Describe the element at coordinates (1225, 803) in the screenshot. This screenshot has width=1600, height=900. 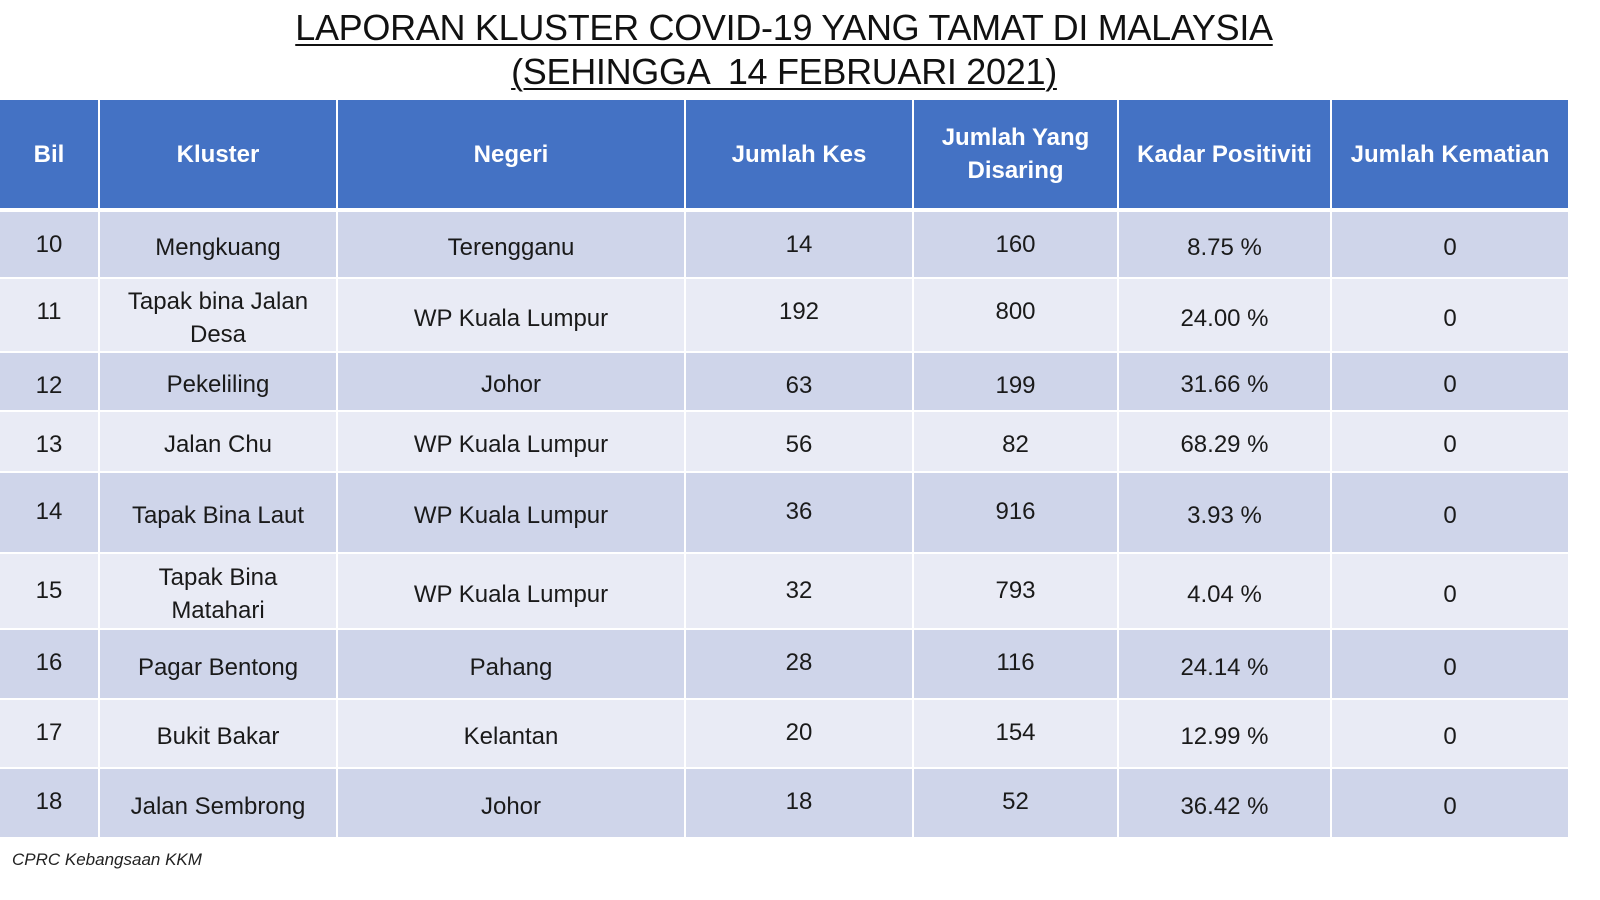
I see `cell-kadar-positiviti: 36.42 %` at that location.